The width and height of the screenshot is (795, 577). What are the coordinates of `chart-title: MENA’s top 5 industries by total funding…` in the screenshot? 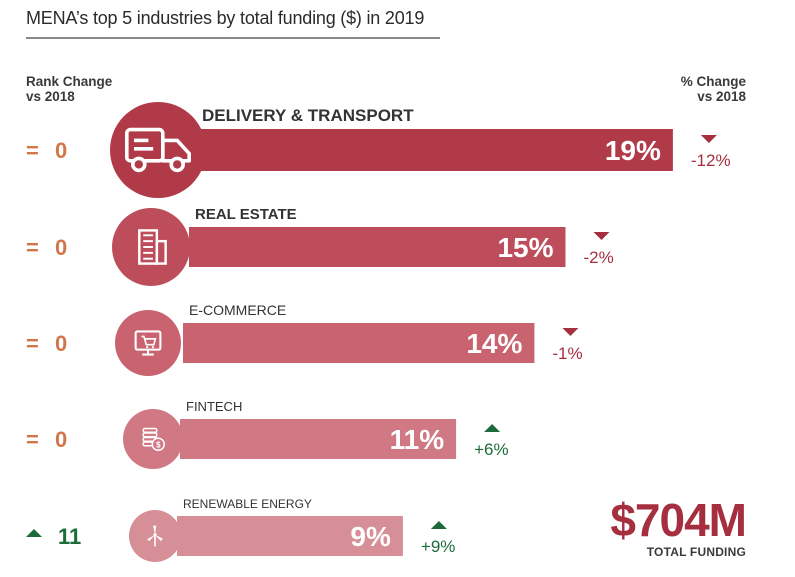 It's located at (225, 18).